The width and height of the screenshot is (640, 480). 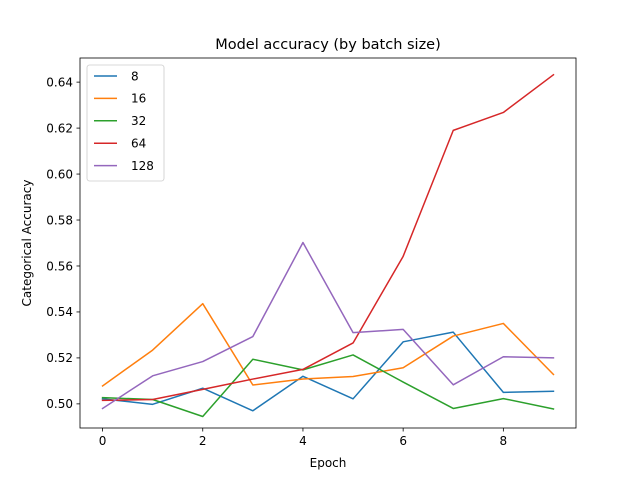 What do you see at coordinates (138, 121) in the screenshot?
I see `legend-label-32: 32` at bounding box center [138, 121].